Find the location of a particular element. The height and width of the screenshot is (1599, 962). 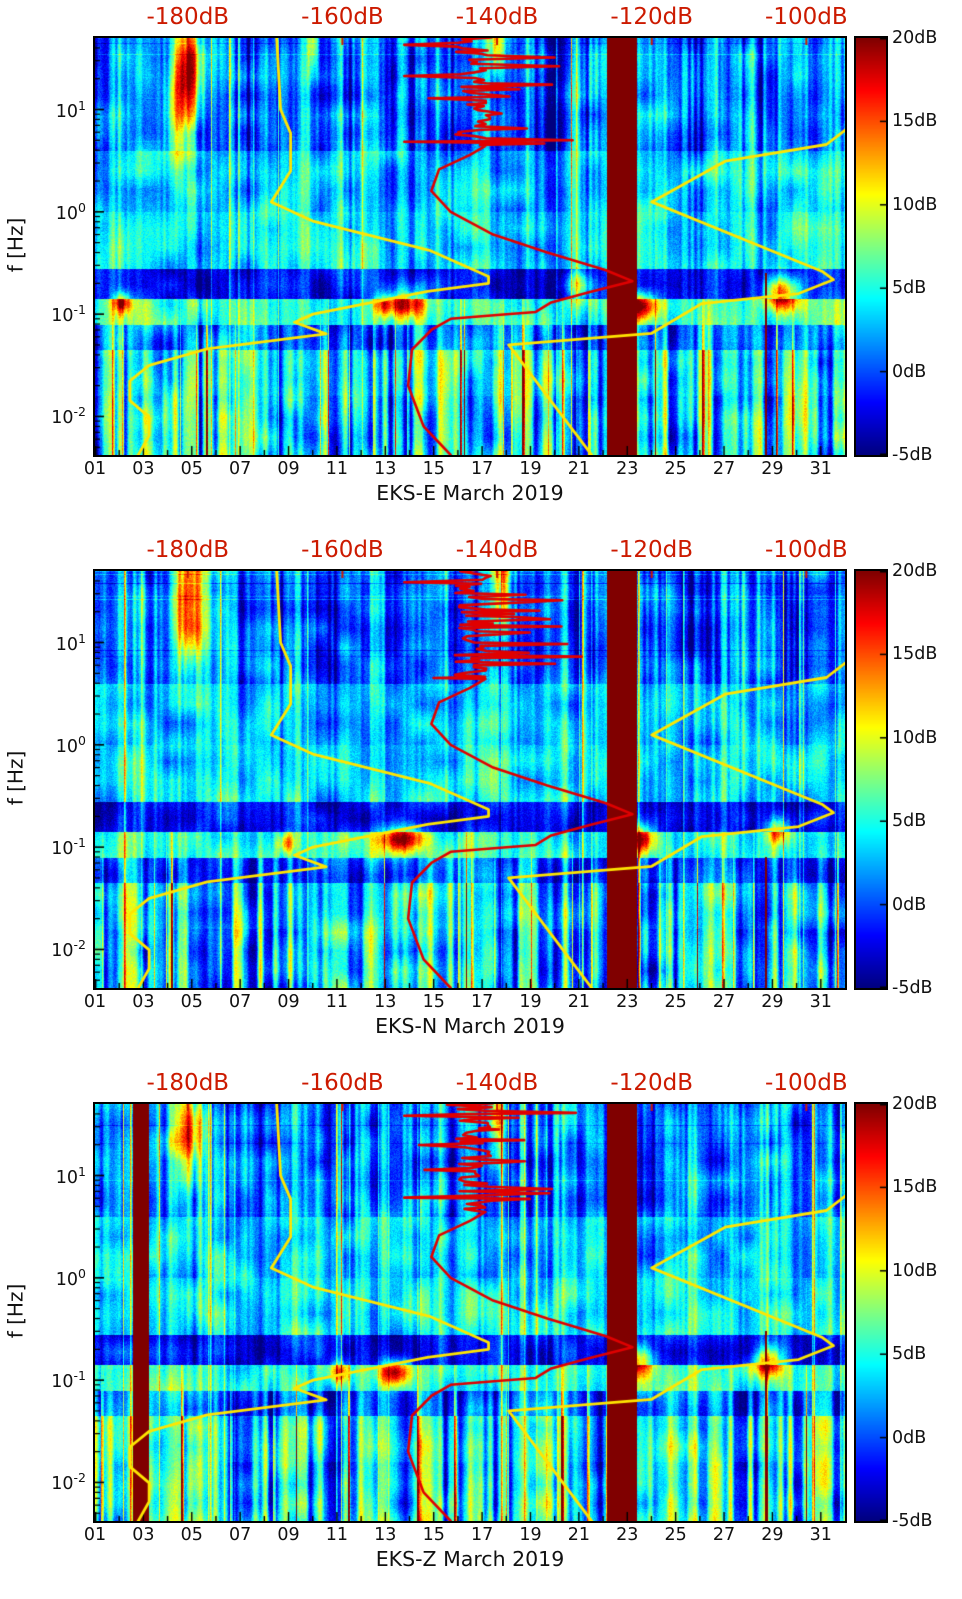

x-axis-title: EKS-Z March 2019 is located at coordinates (470, 1559).